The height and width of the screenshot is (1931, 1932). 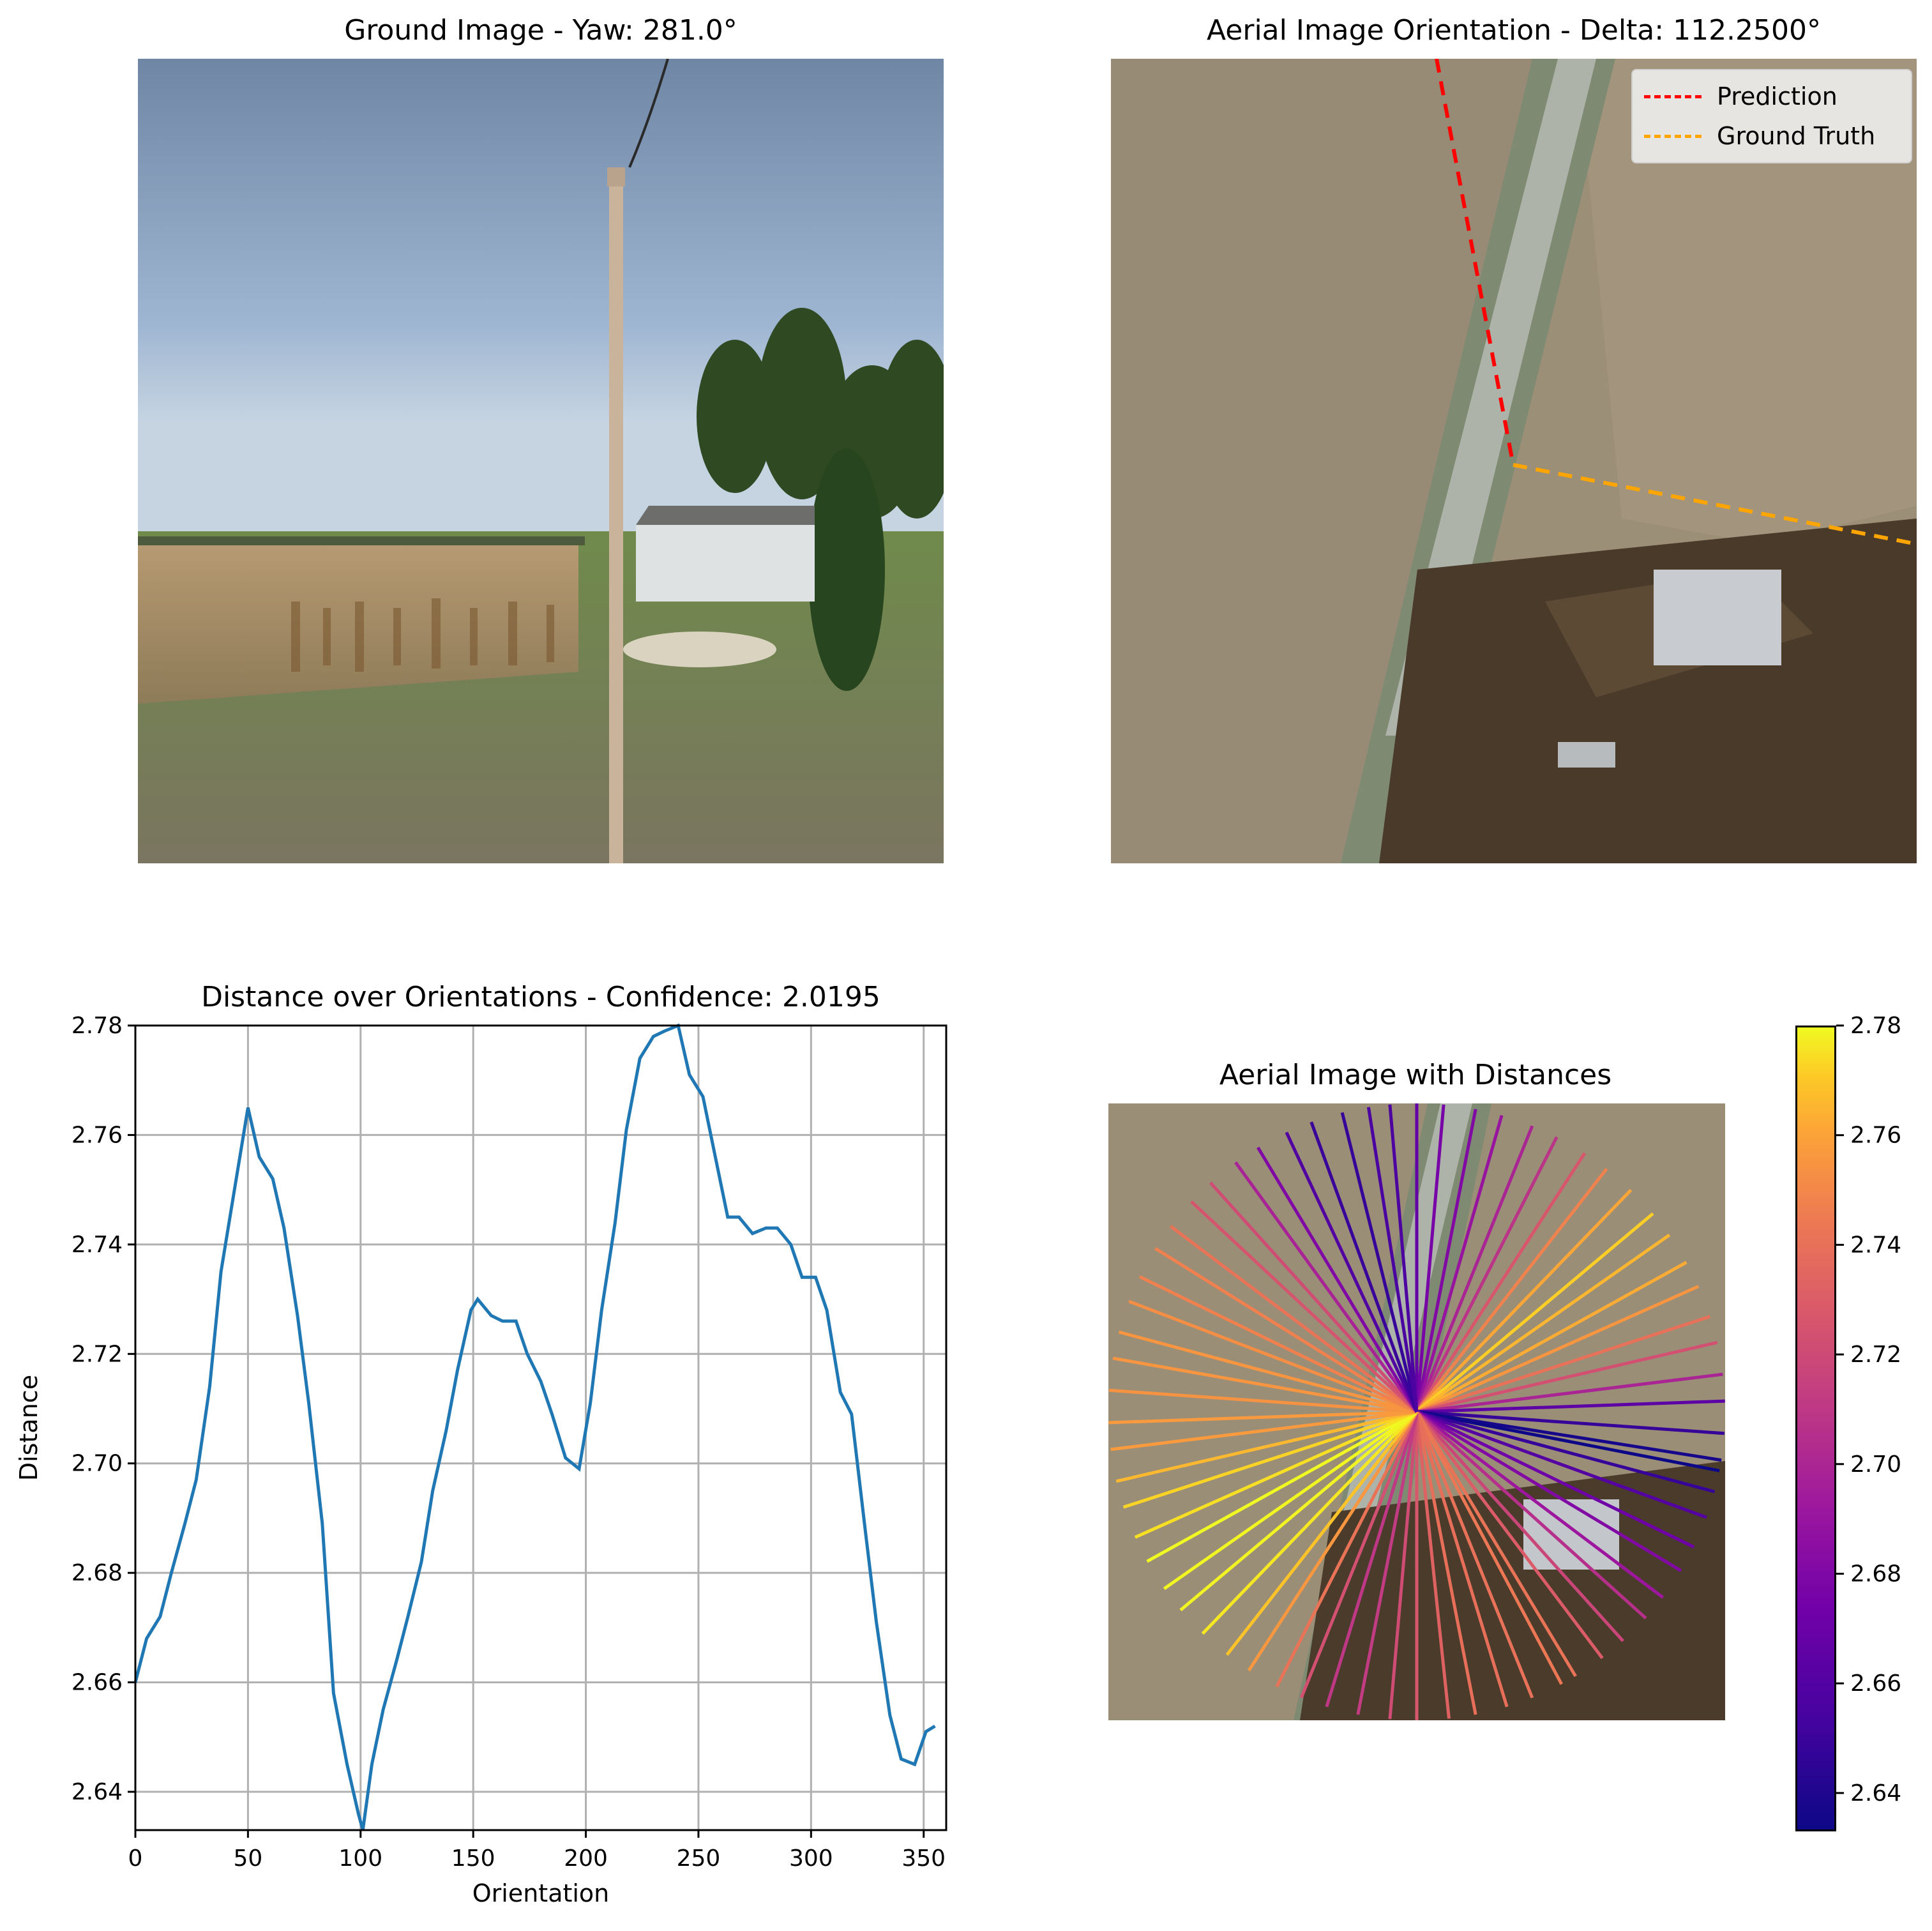 What do you see at coordinates (1875, 1026) in the screenshot?
I see `colorbar-tick-label: 2.78` at bounding box center [1875, 1026].